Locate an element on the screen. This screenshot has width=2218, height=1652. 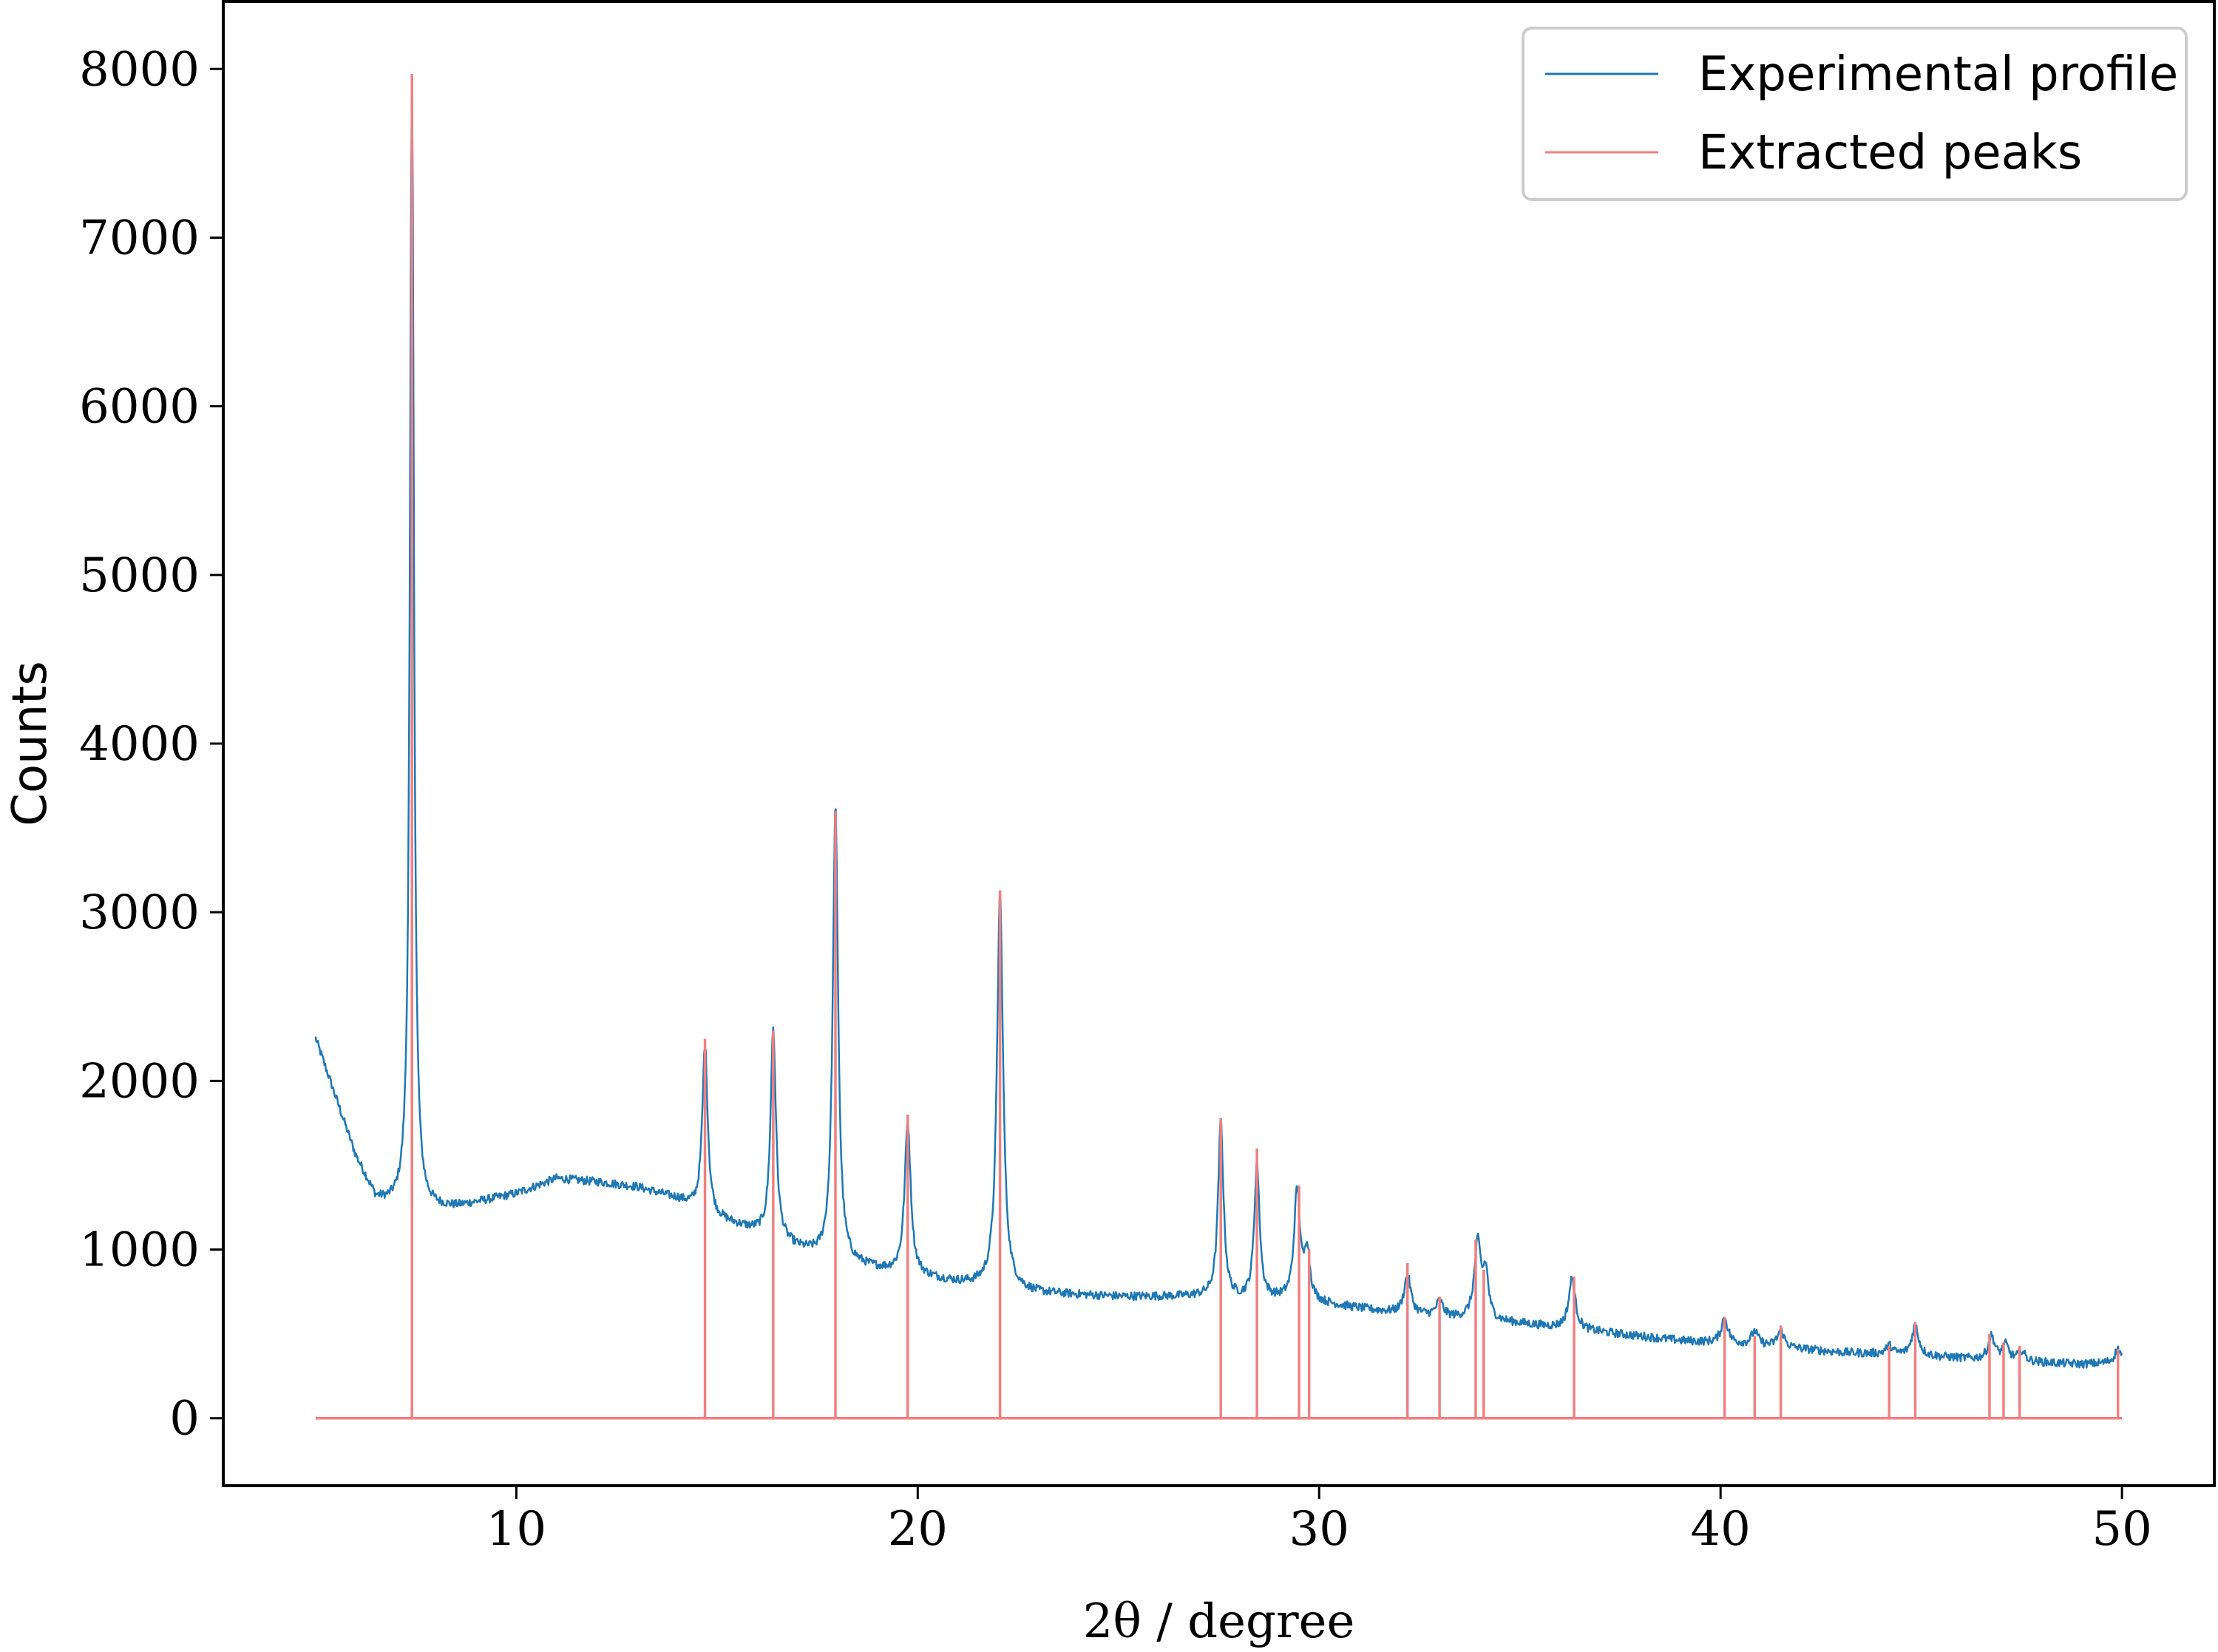
y-tick-label: 3000 is located at coordinates (139, 913).